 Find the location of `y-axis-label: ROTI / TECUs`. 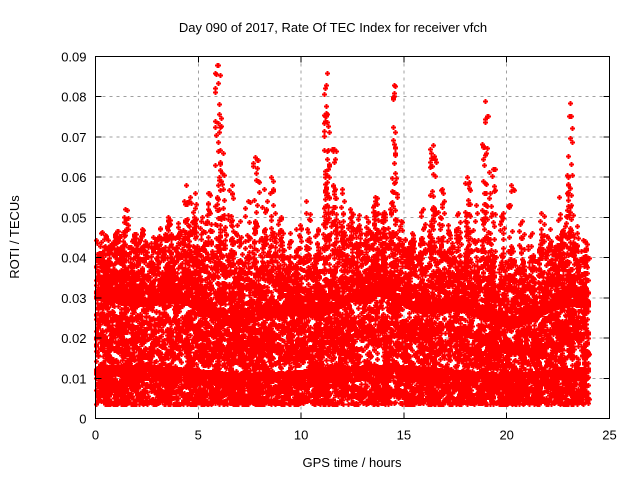

y-axis-label: ROTI / TECUs is located at coordinates (14, 237).